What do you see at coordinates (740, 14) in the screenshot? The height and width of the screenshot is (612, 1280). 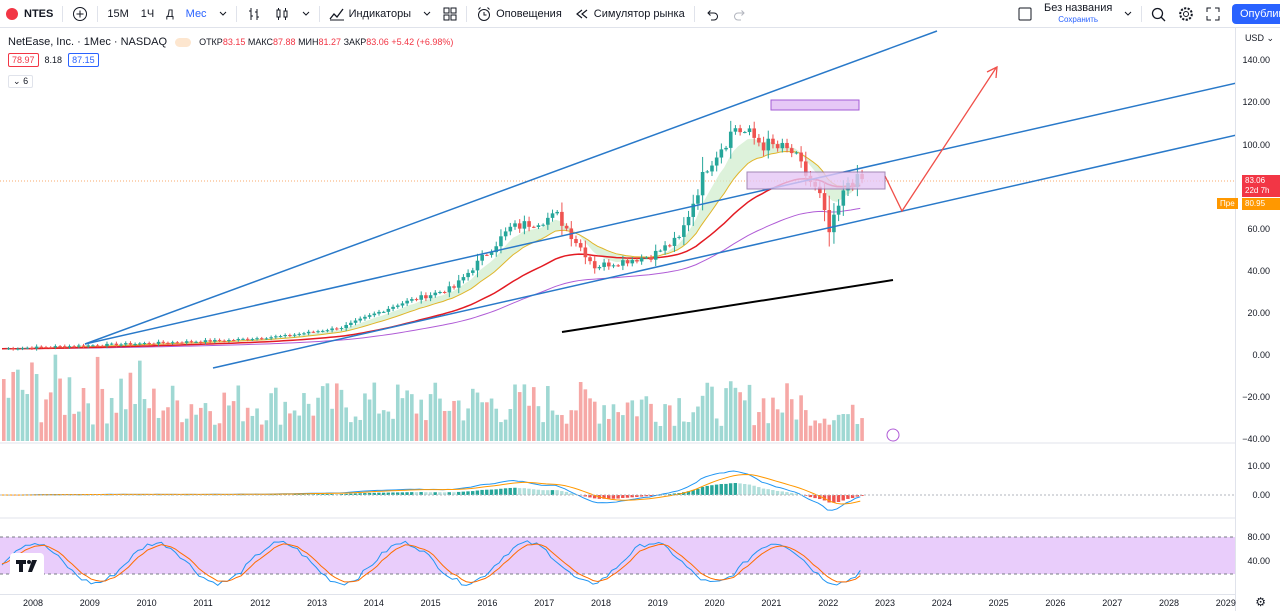 I see `redo-button` at bounding box center [740, 14].